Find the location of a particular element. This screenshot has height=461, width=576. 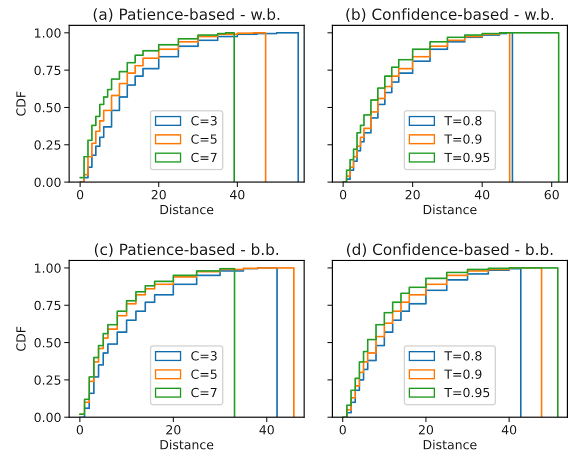

chart-title: (b) Confidence-based - w.b. is located at coordinates (450, 15).